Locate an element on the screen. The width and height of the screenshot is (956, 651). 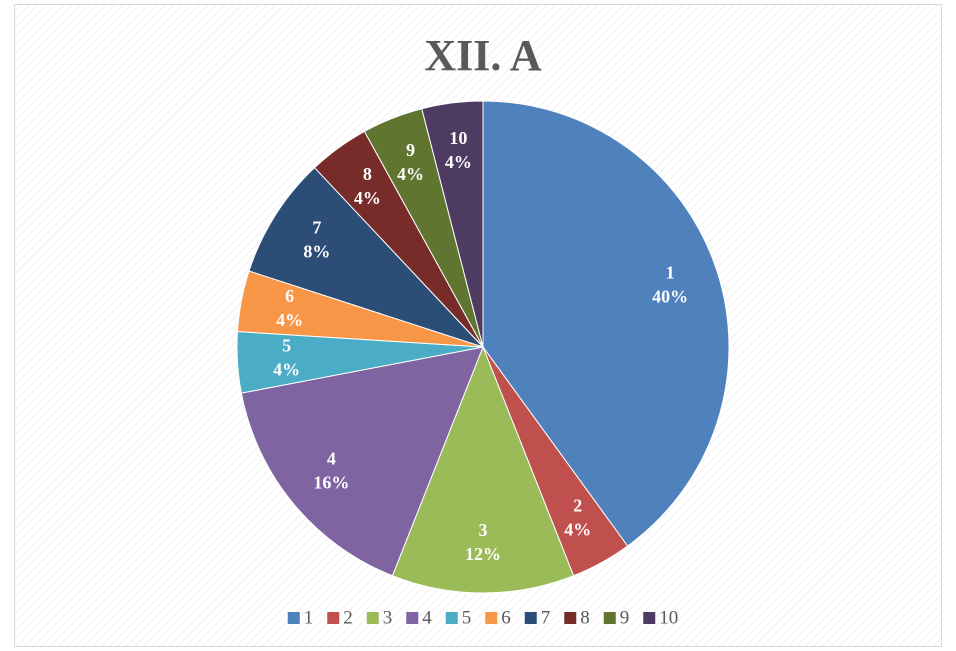
slice-category-label: 6 is located at coordinates (289, 296).